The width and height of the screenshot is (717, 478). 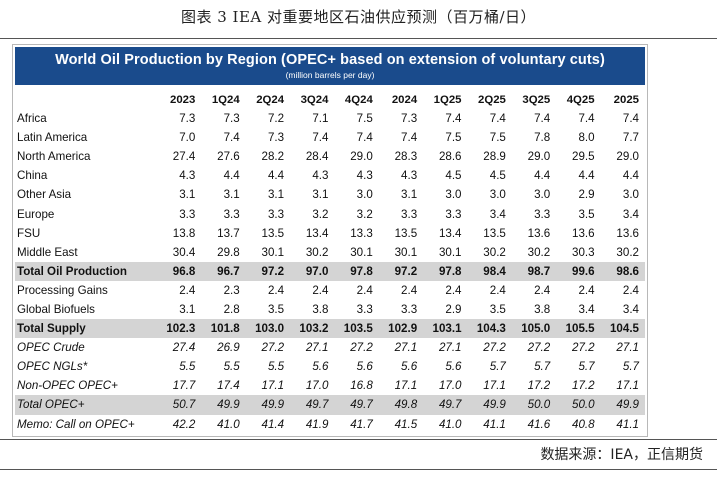 What do you see at coordinates (36, 214) in the screenshot?
I see `row-label: Europe` at bounding box center [36, 214].